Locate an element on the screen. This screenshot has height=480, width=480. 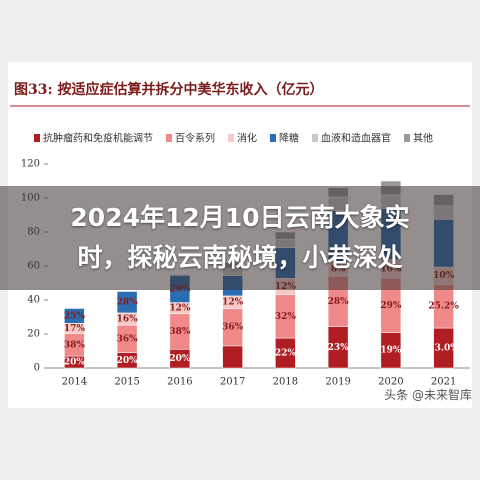
x-tick-label: 2014 is located at coordinates (74, 382).